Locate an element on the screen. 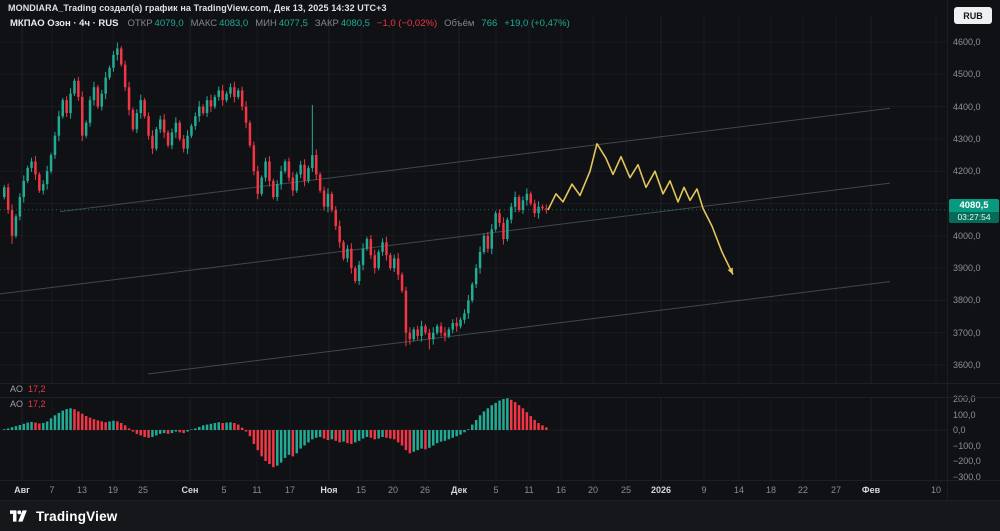  current-price-tag: 4080,5 03:27:54 is located at coordinates (974, 211).